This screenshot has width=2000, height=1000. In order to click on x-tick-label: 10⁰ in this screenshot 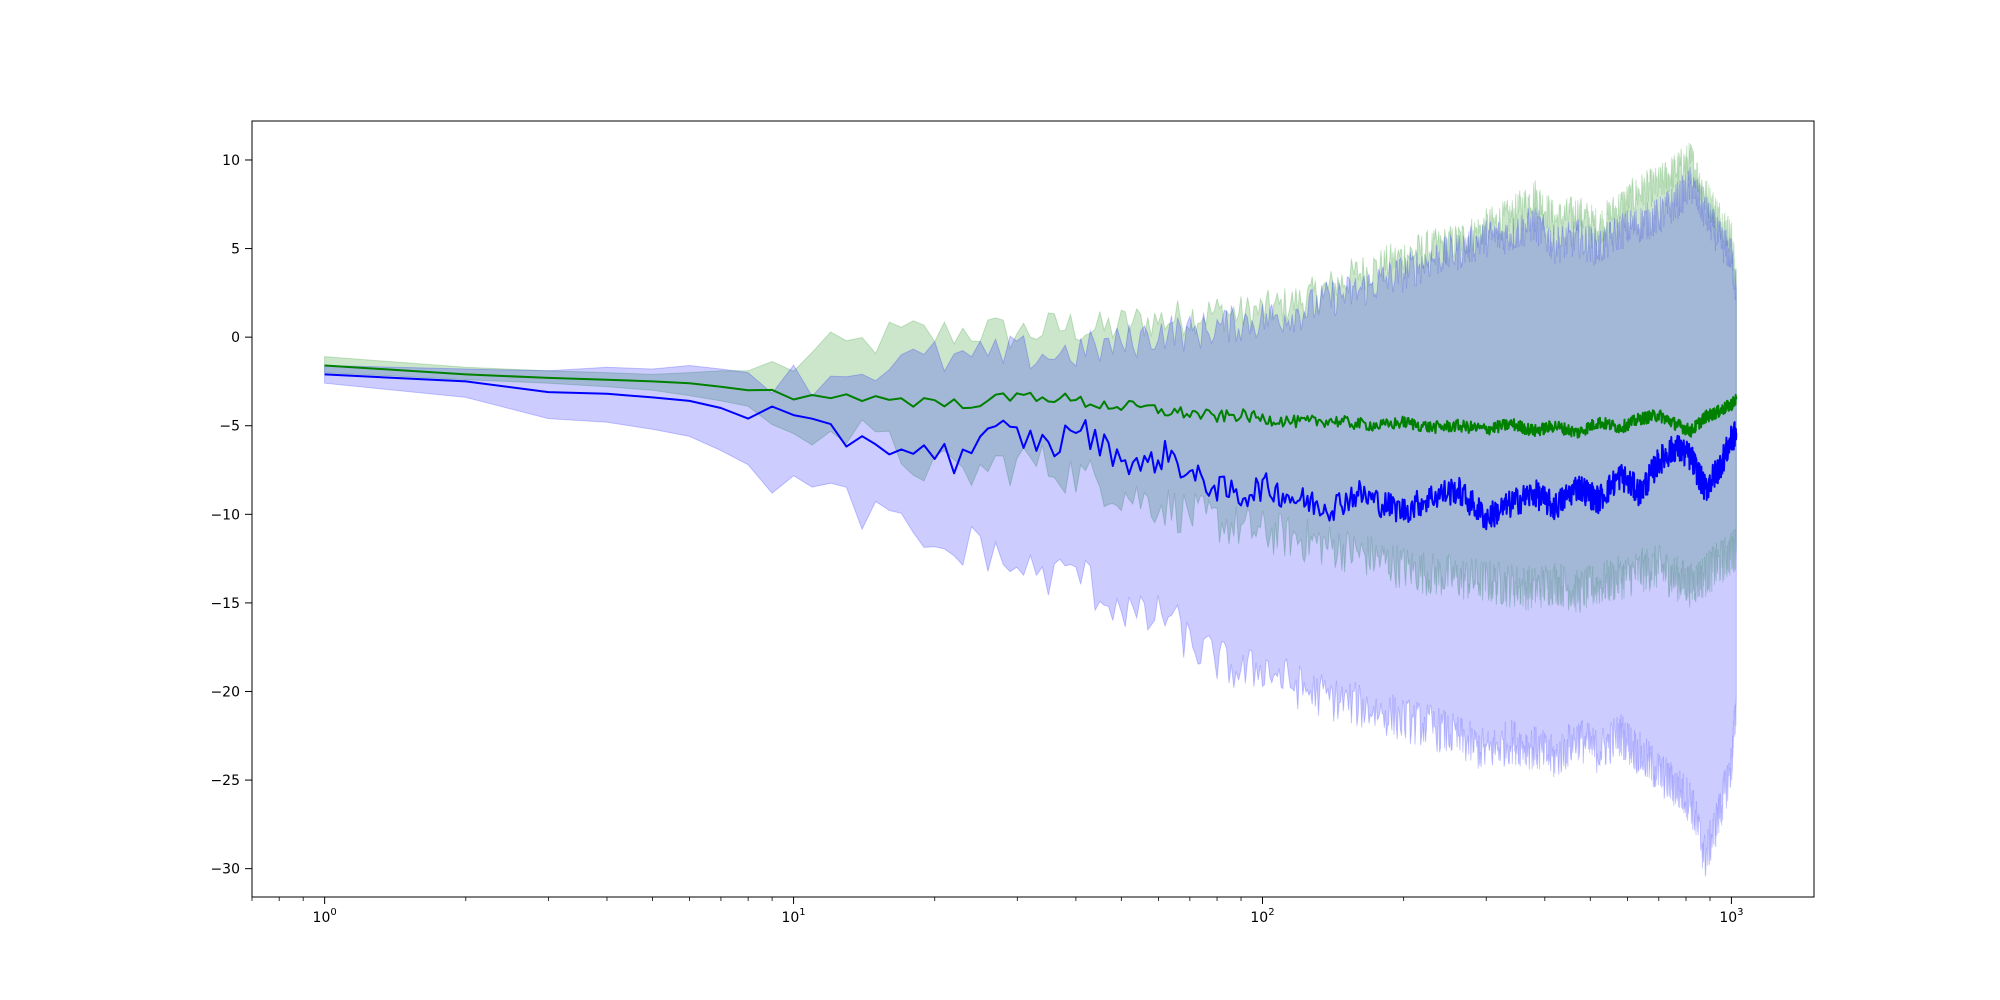, I will do `click(325, 916)`.